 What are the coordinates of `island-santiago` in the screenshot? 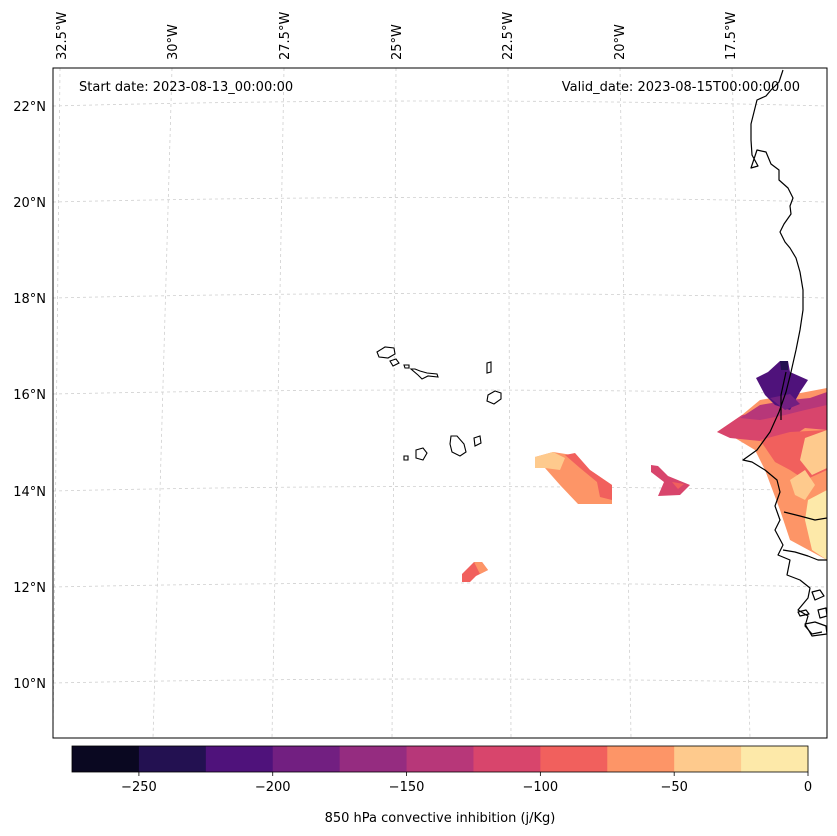 It's located at (458, 446).